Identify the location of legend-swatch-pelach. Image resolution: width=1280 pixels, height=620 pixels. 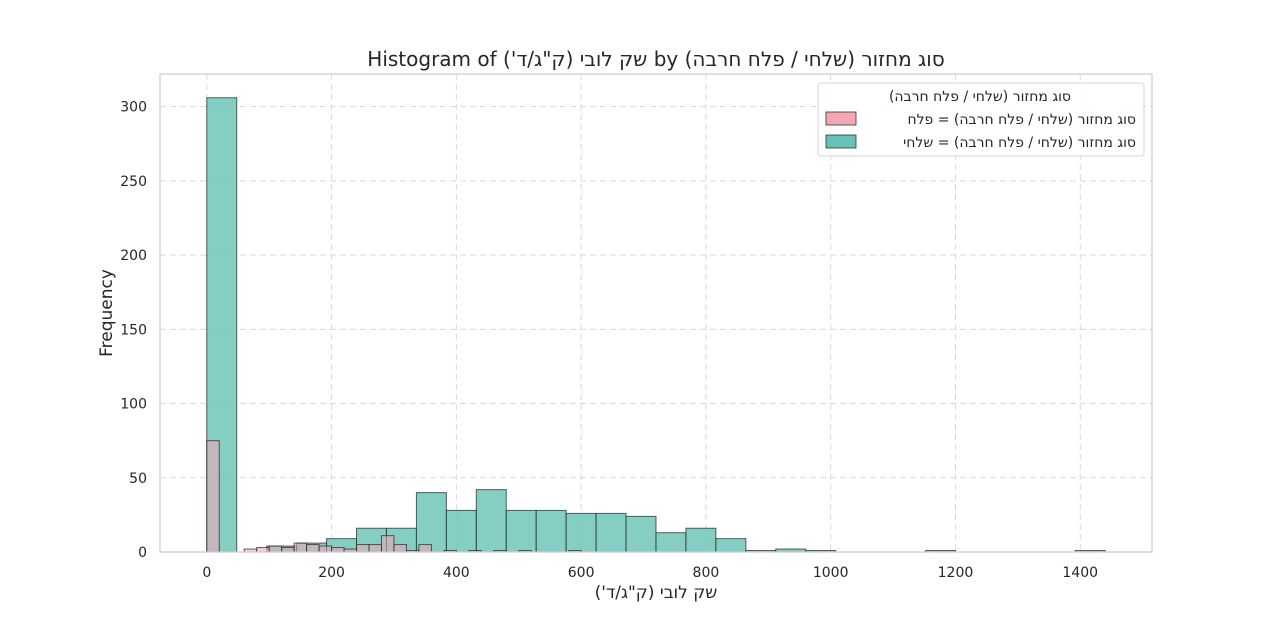
(841, 118).